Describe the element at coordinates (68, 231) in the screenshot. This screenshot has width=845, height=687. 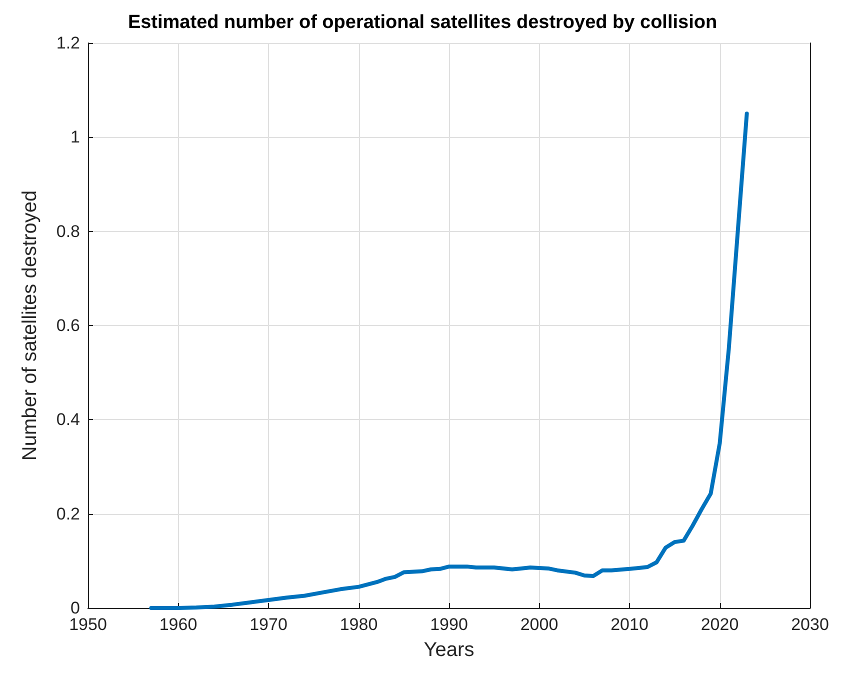
I see `y-tick-label: 0.8` at that location.